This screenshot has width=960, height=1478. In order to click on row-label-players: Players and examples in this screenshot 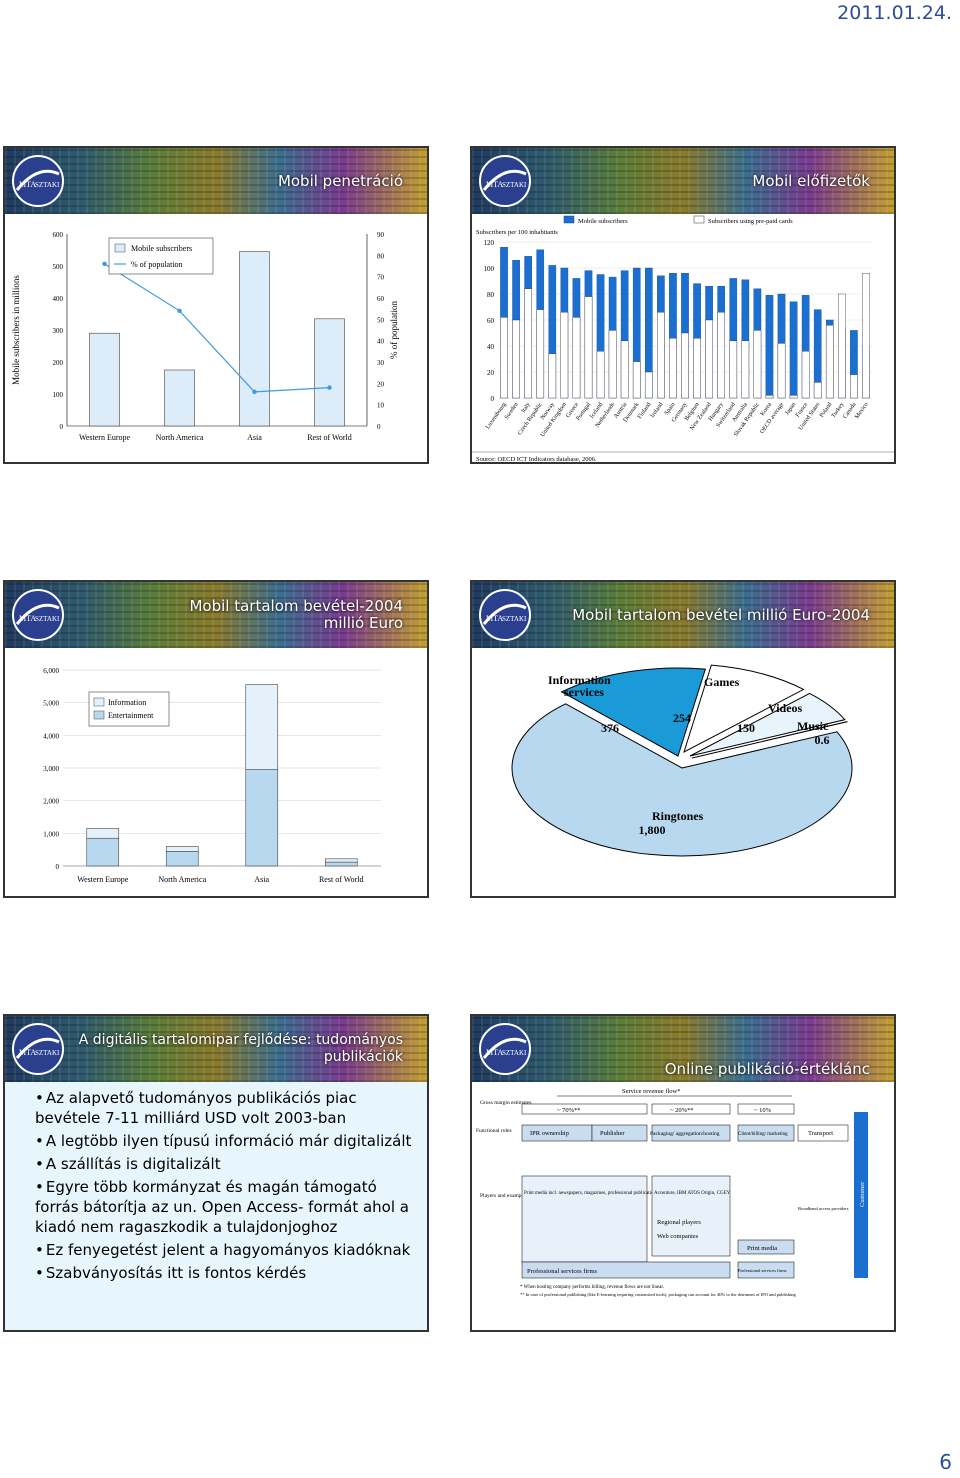, I will do `click(504, 1196)`.